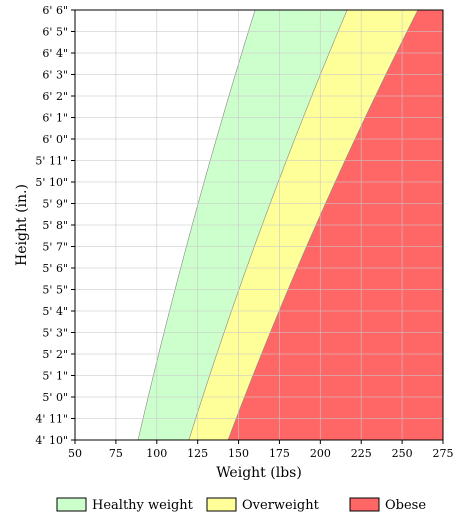 The image size is (460, 520). What do you see at coordinates (55, 247) in the screenshot?
I see `y-tick-label: 5' 7"` at bounding box center [55, 247].